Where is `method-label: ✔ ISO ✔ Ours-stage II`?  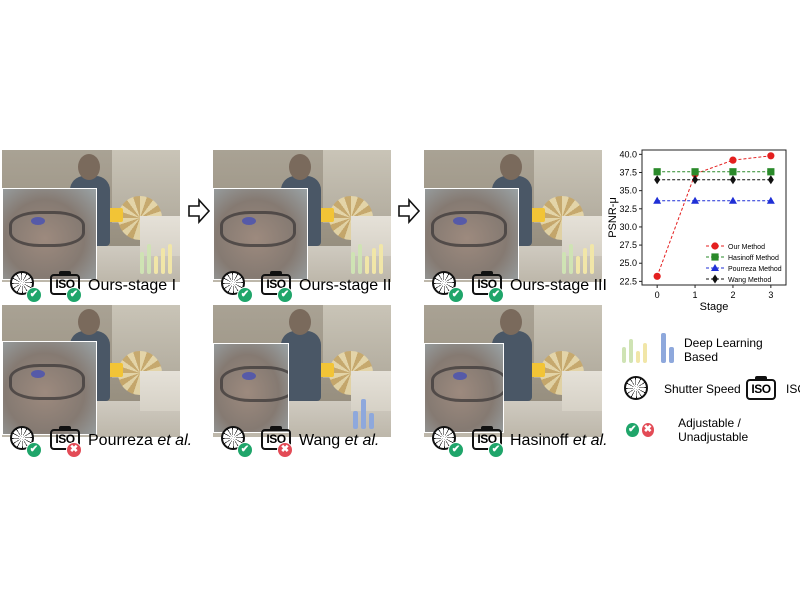
method-label: ✔ ISO ✔ Ours-stage II is located at coordinates (306, 287).